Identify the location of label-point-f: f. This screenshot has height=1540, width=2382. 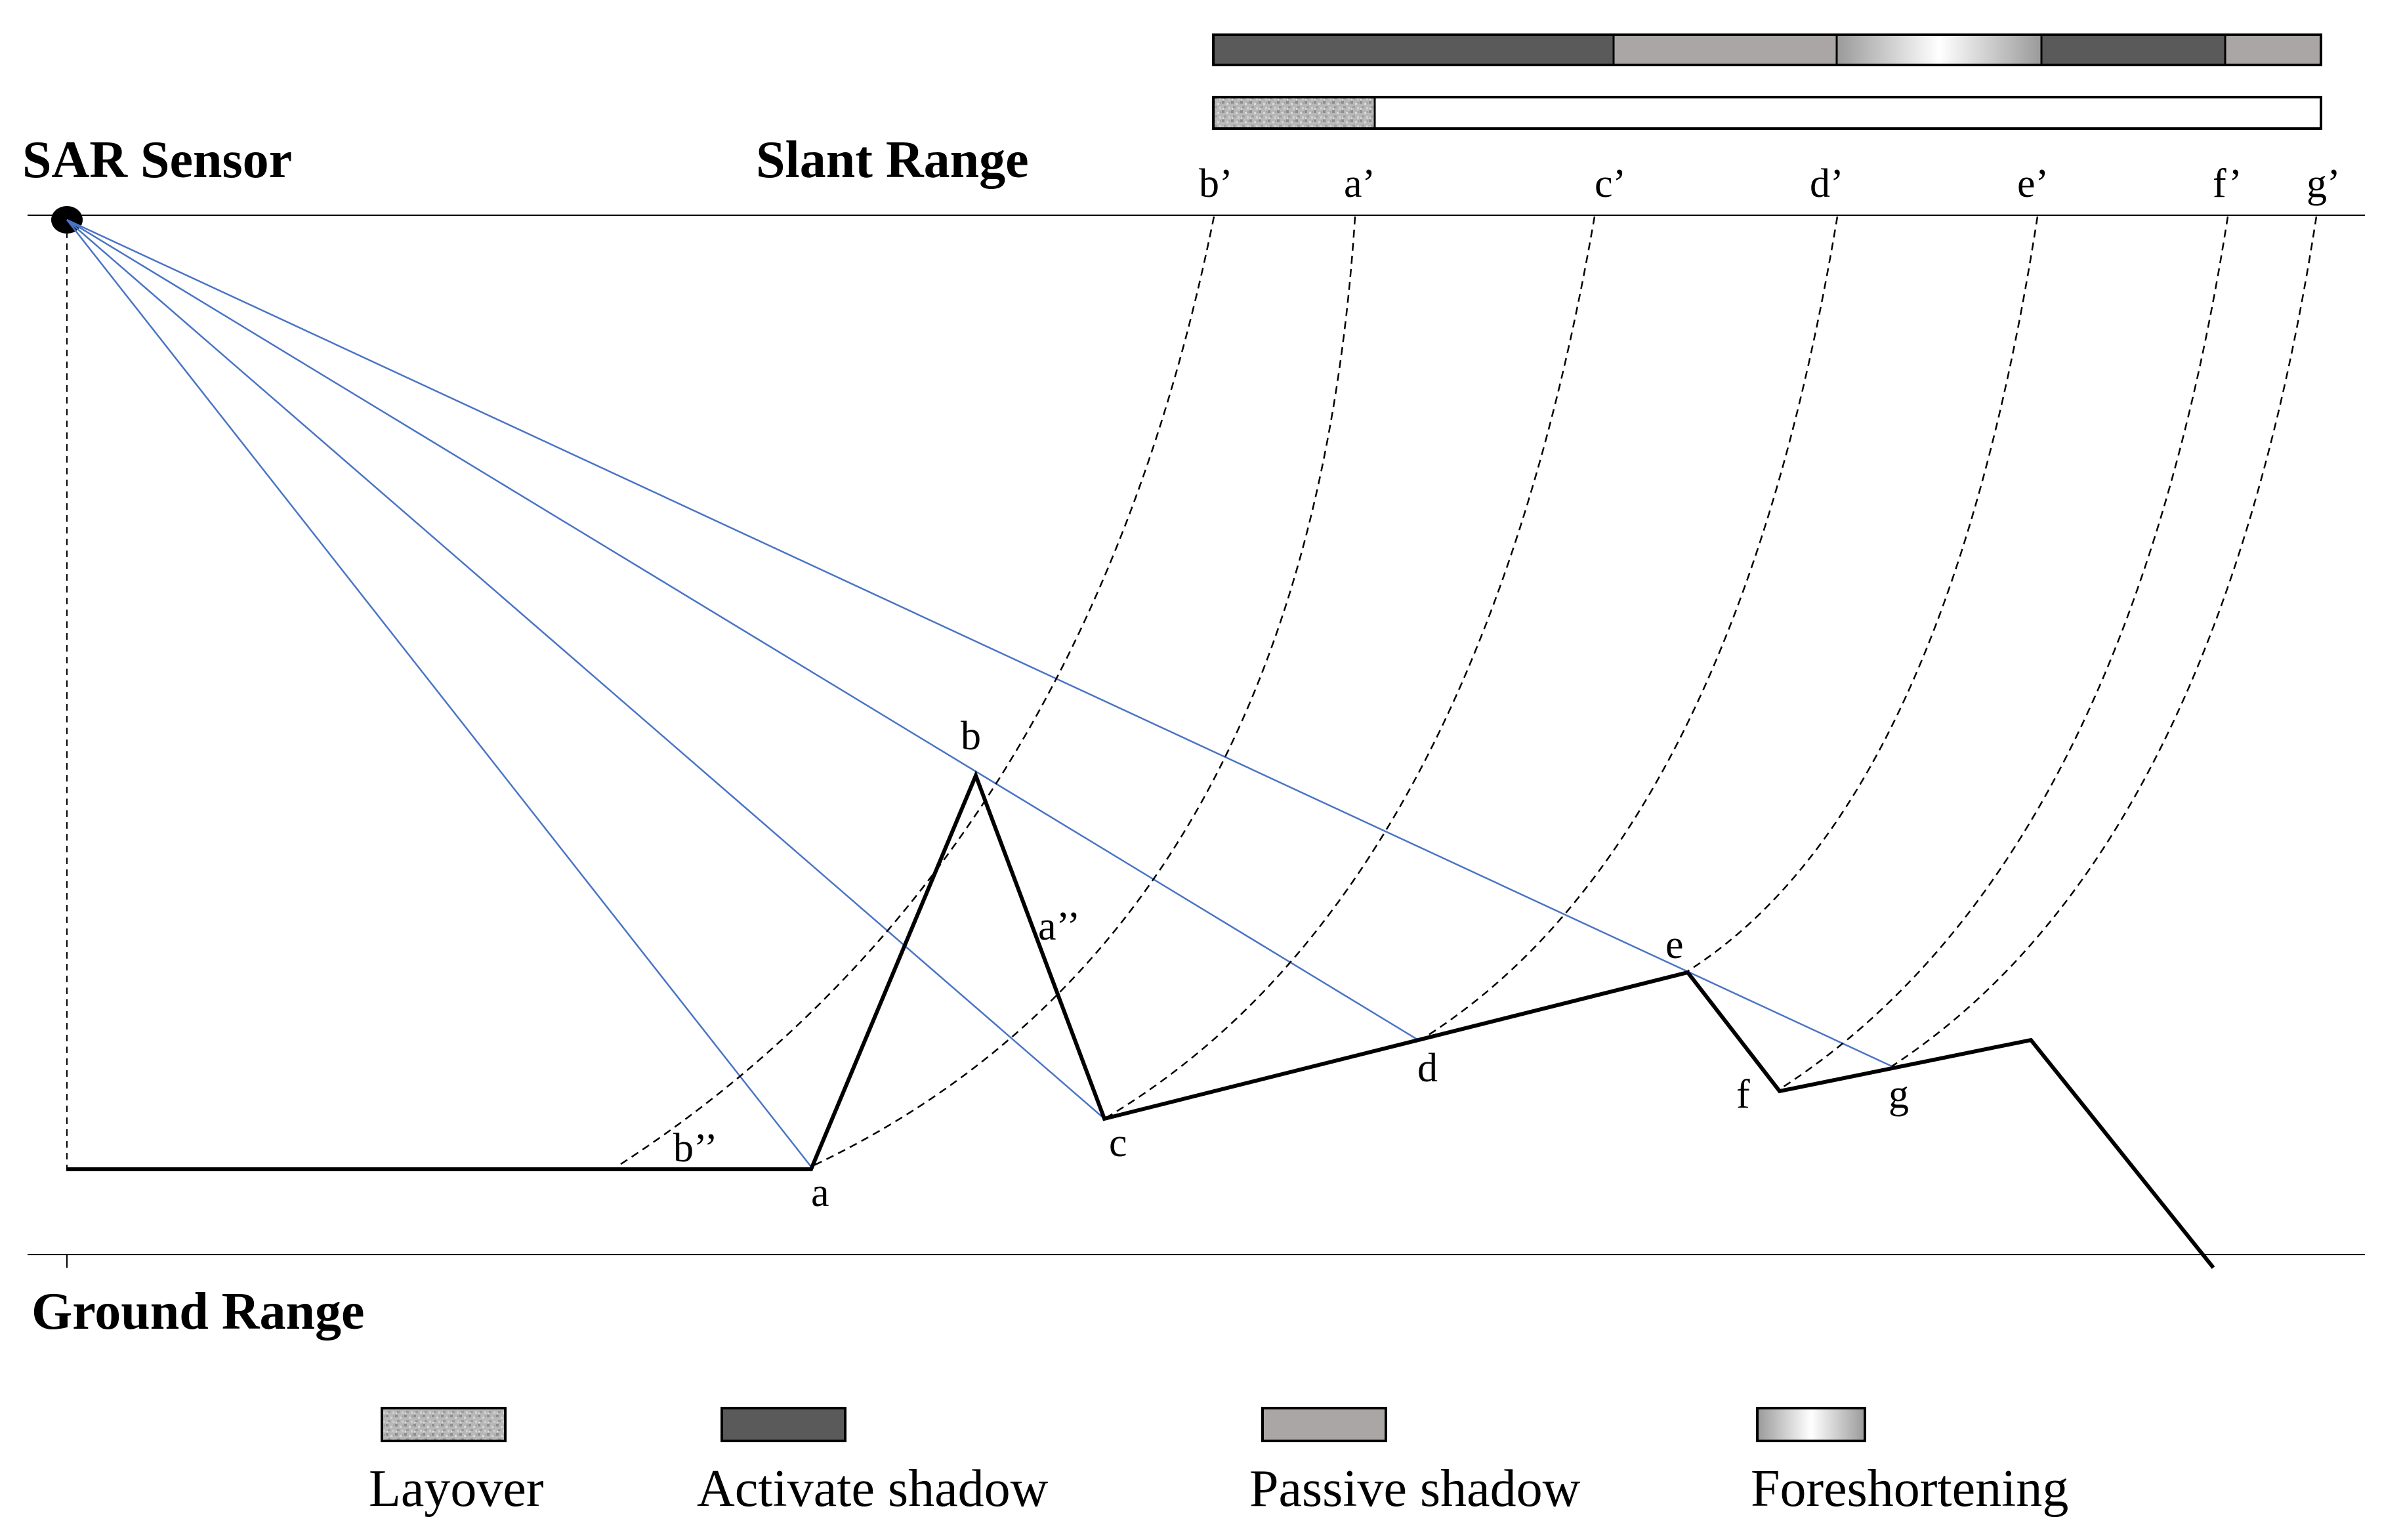
(1743, 1094).